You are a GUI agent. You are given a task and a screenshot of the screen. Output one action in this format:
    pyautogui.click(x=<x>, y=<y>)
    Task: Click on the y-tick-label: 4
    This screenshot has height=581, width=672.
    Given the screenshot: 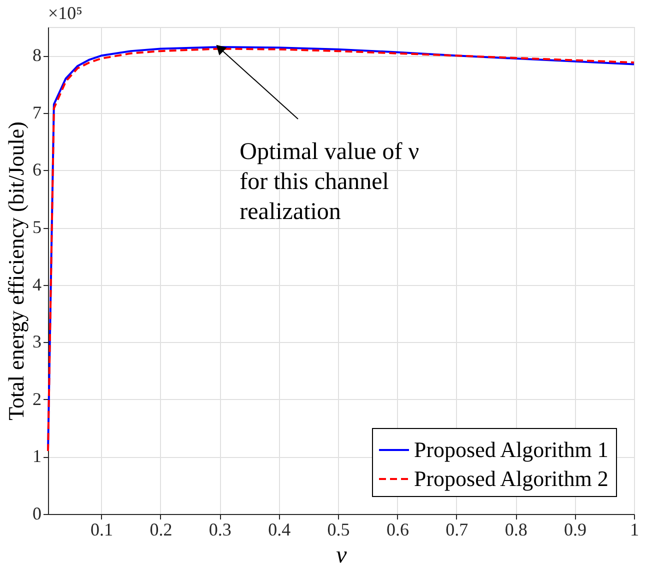 What is the action you would take?
    pyautogui.click(x=37, y=284)
    